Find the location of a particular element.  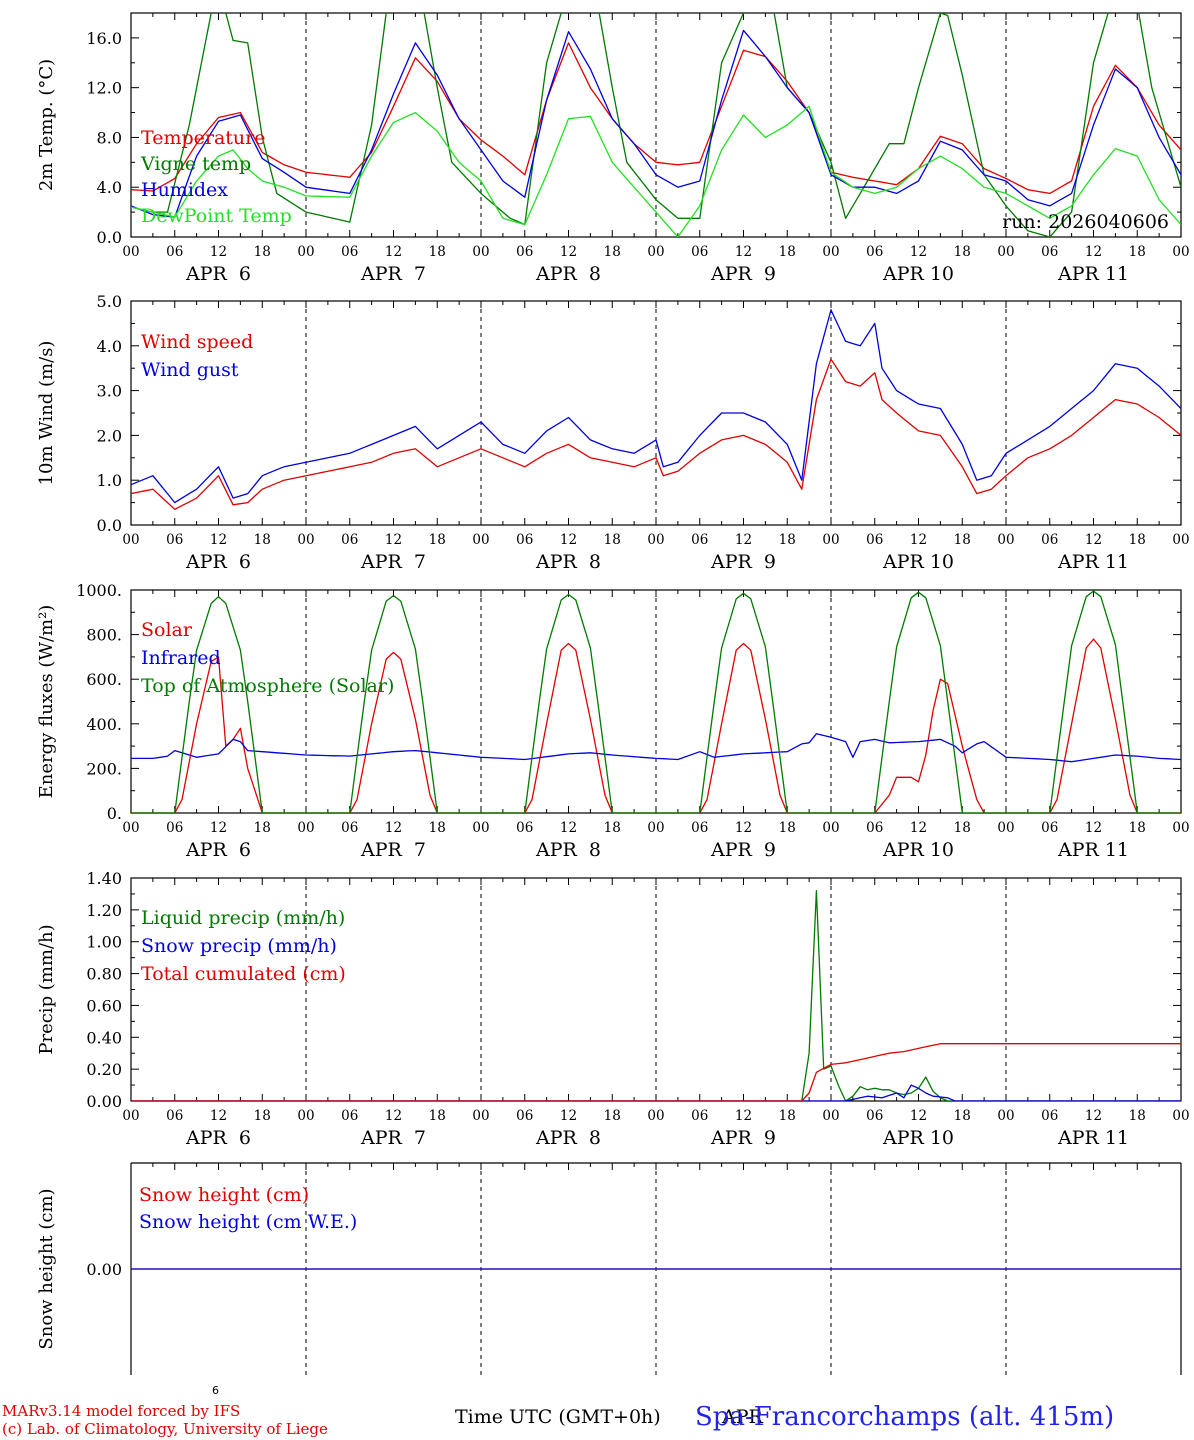

y-tick-label: 0.20 is located at coordinates (104, 1069).